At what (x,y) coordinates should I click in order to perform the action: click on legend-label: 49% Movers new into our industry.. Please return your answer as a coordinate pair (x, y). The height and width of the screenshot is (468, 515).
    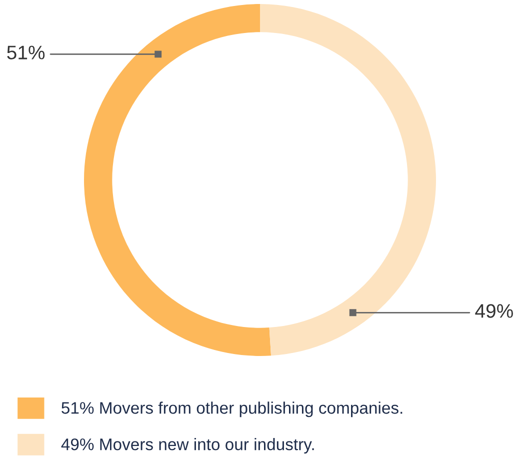
    Looking at the image, I should click on (187, 446).